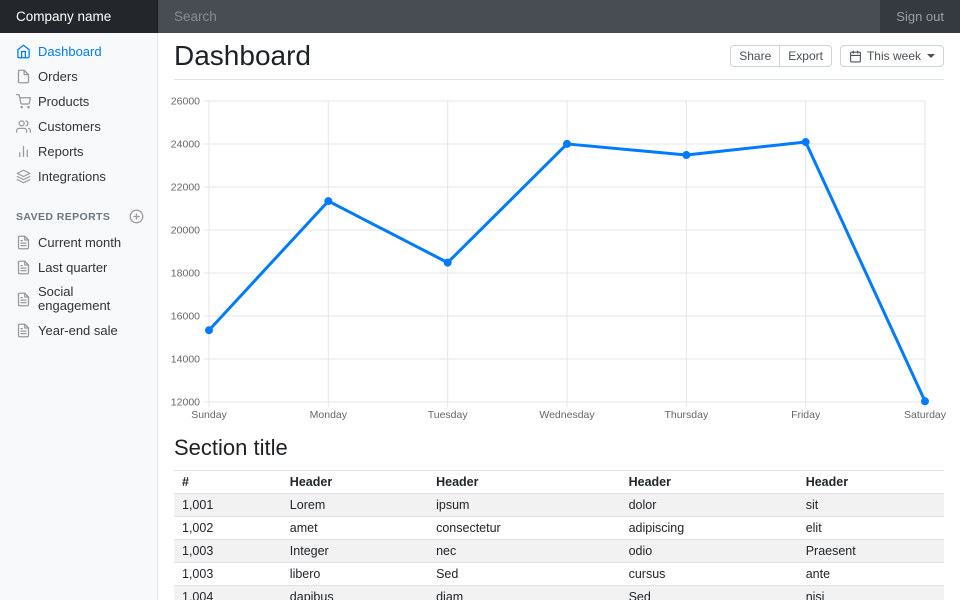  I want to click on sidebar-item-dashboard: Dashboard, so click(79, 51).